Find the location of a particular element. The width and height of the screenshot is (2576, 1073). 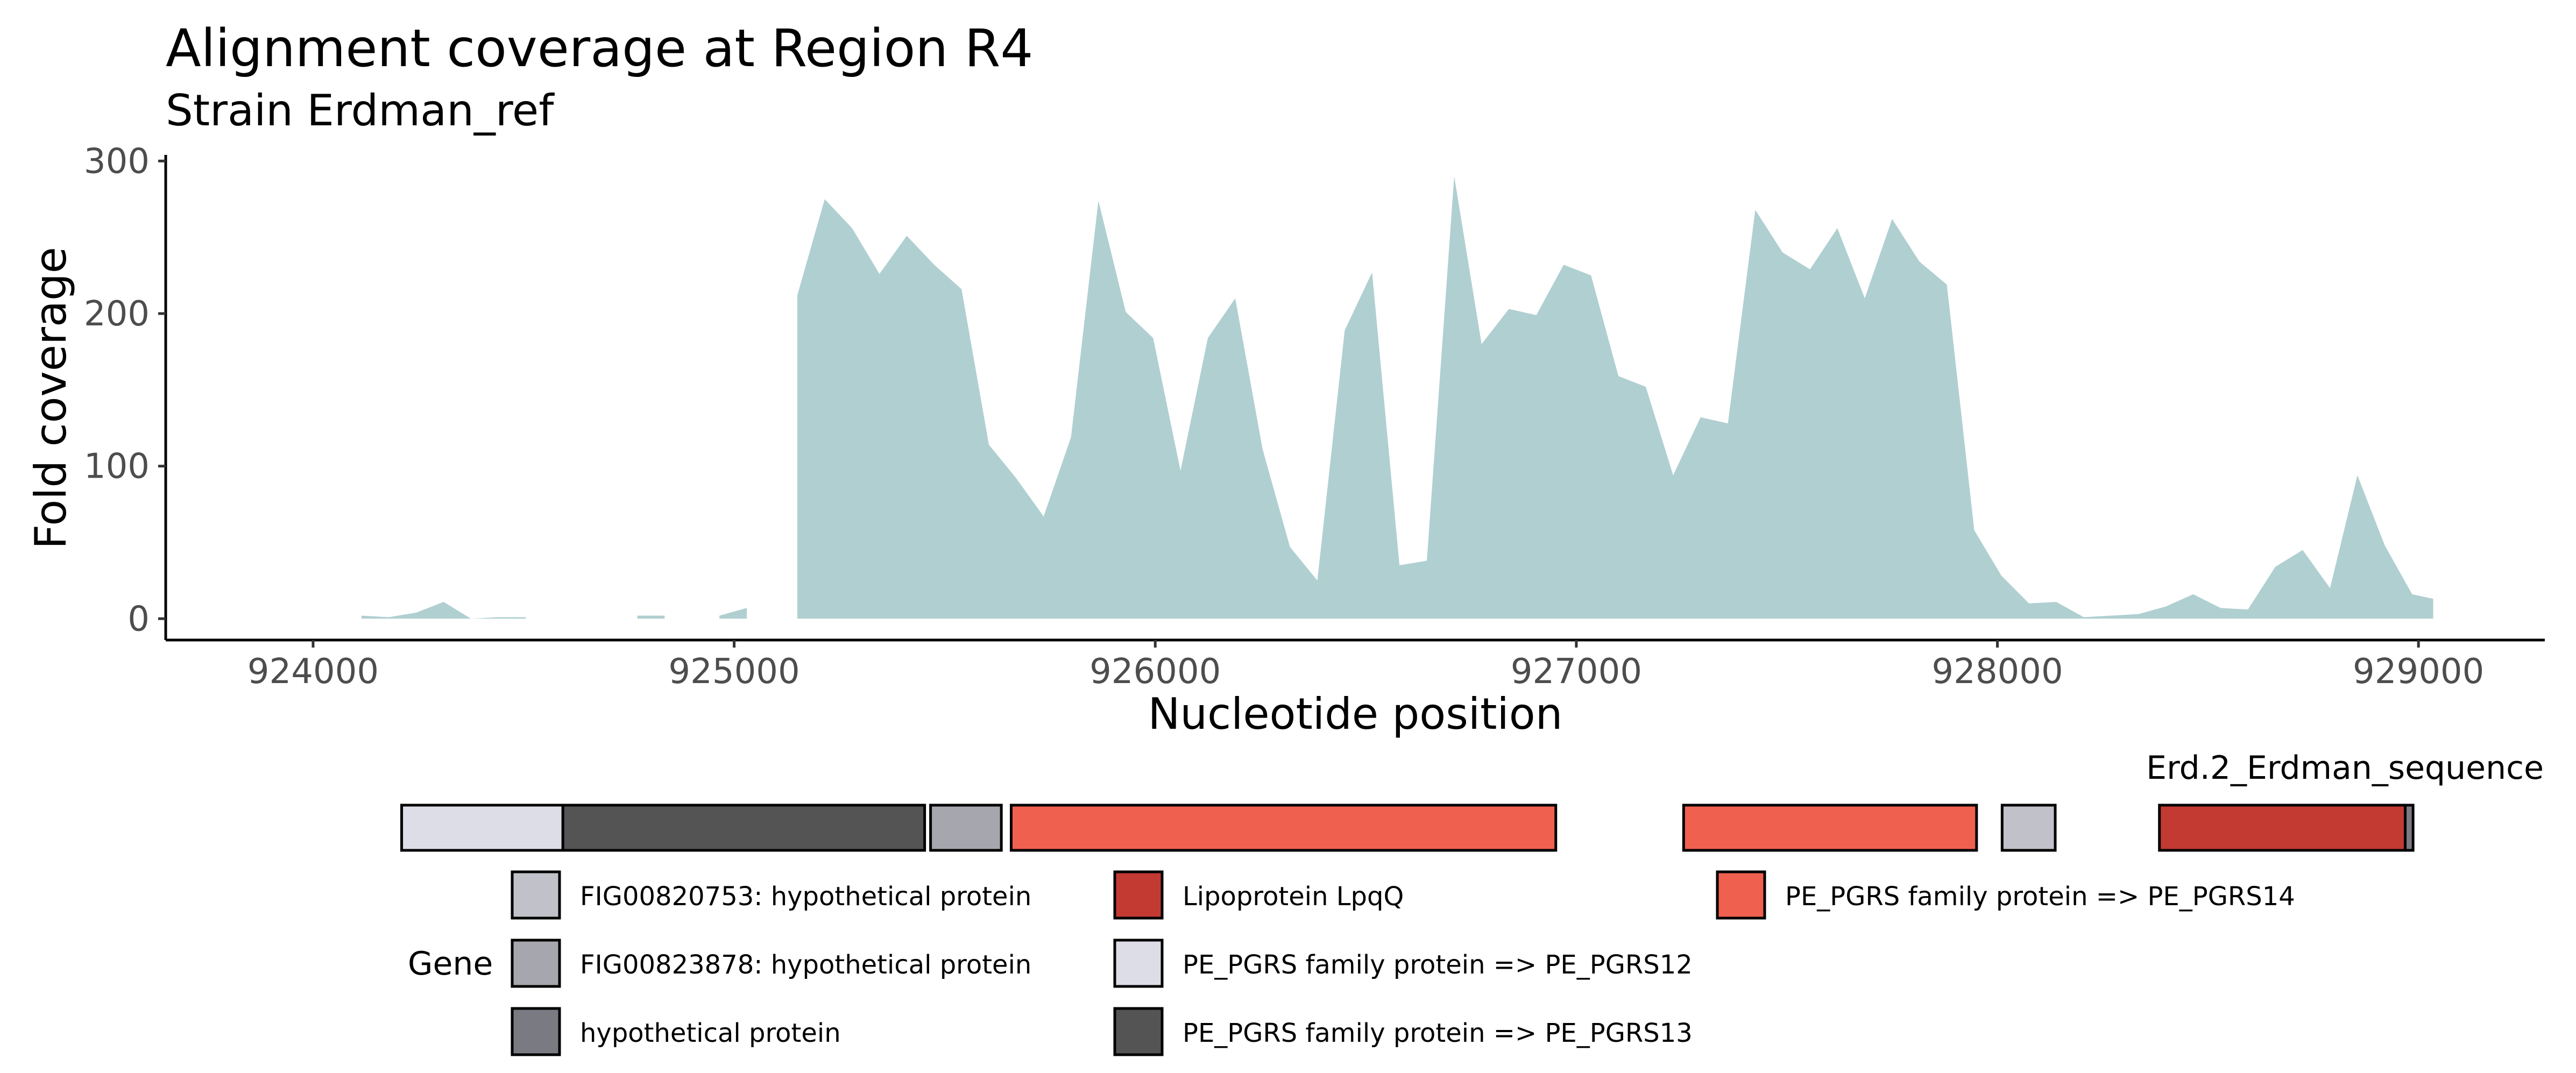

x-tick-label: 925000 is located at coordinates (733, 672).